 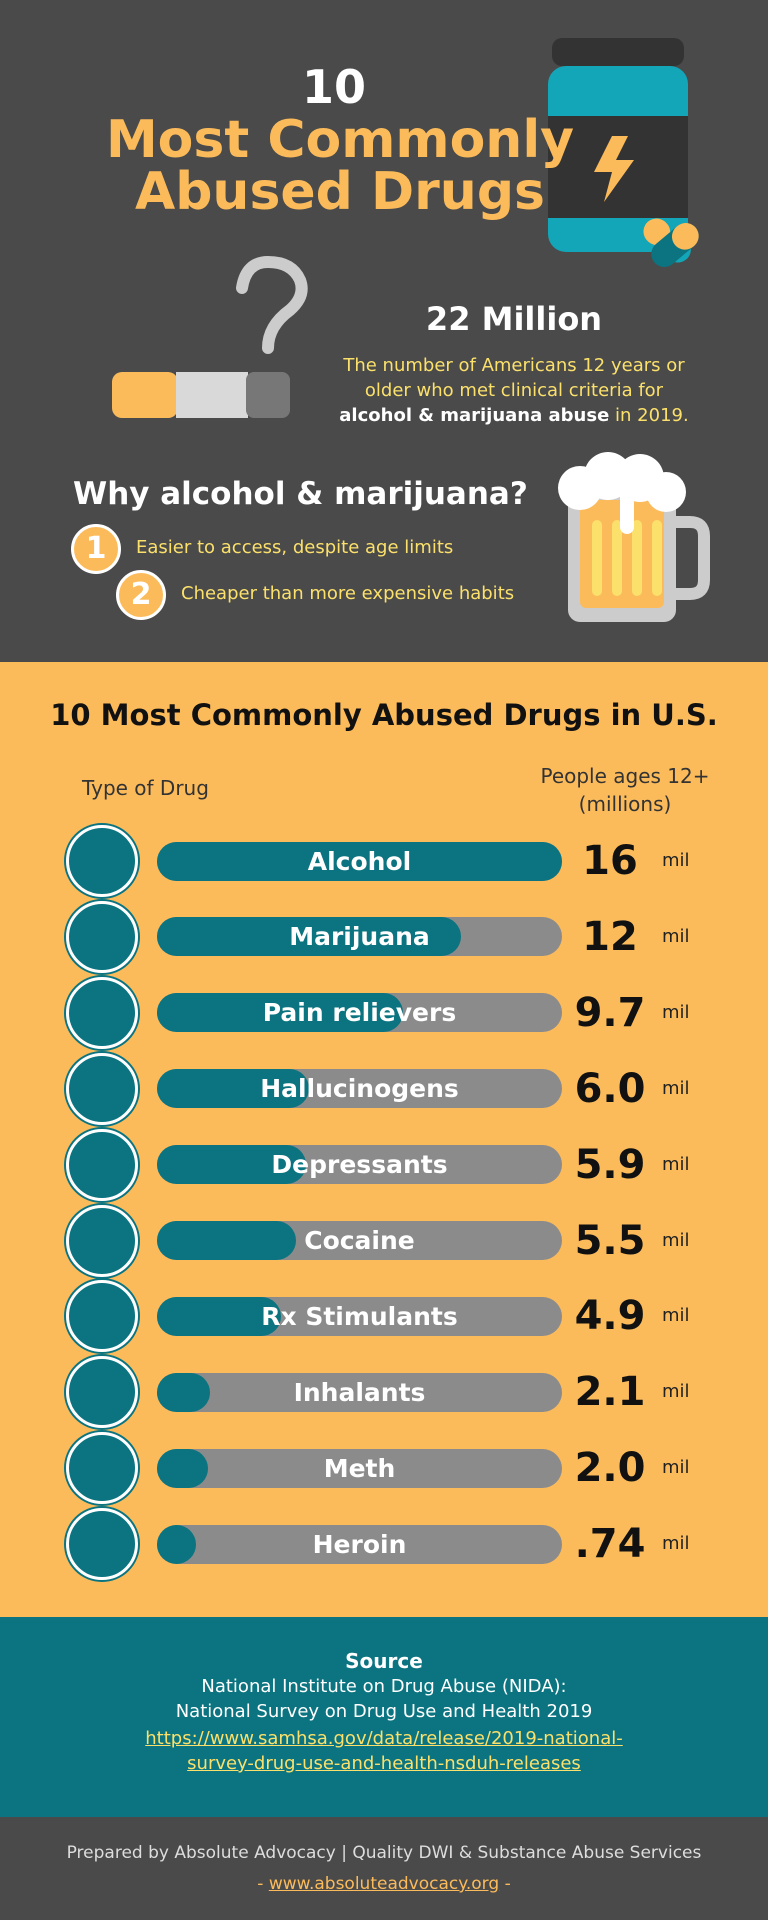 I want to click on cigarette-paper, so click(x=212, y=395).